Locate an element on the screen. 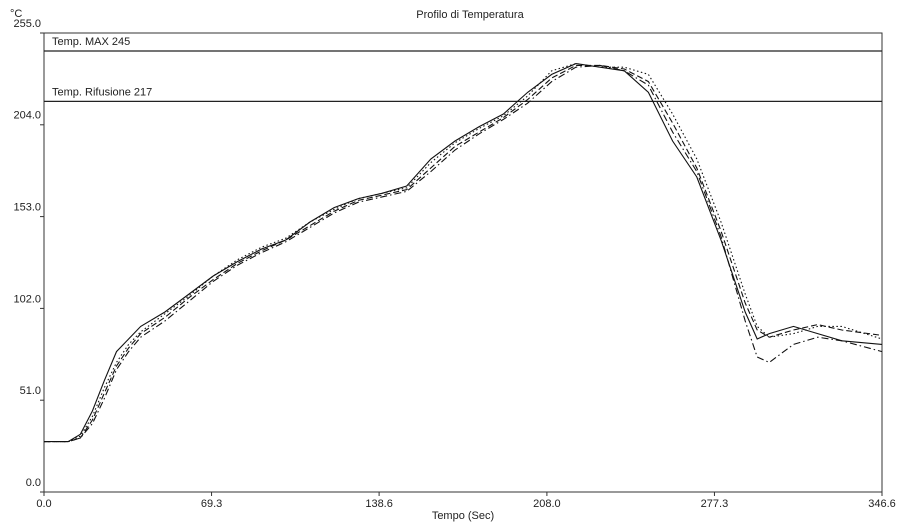 This screenshot has width=901, height=527. x-tick-label: 138.6 is located at coordinates (379, 504).